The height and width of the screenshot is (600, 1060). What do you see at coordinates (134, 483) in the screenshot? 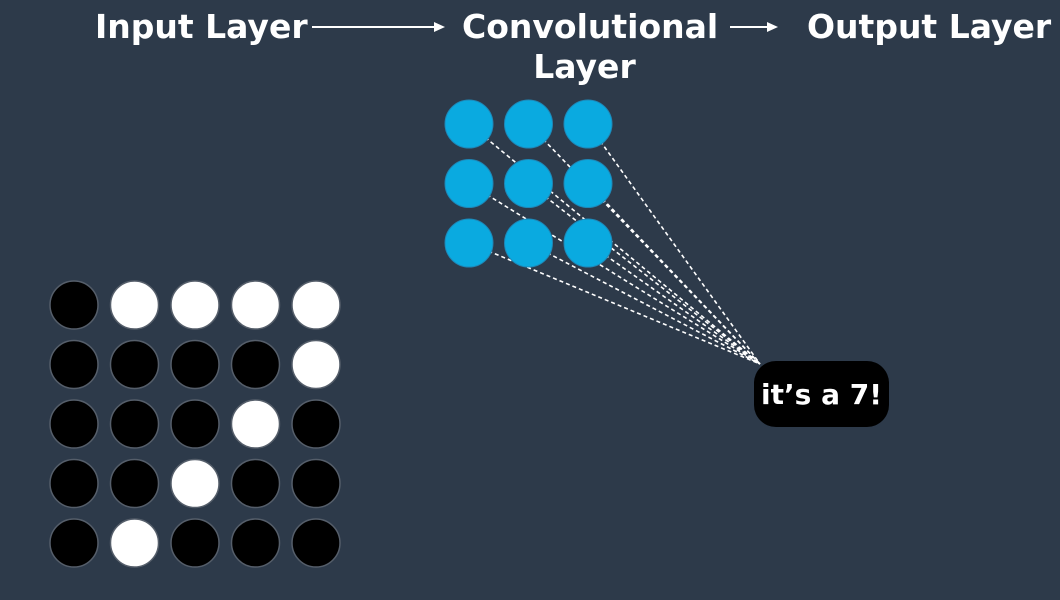
I see `input-node-r4-c2` at bounding box center [134, 483].